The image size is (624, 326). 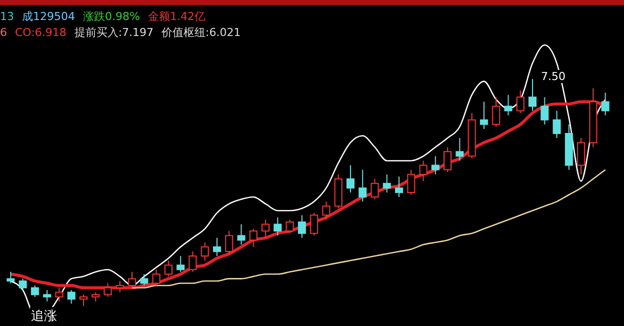 I want to click on text: 成129504, so click(x=48, y=16).